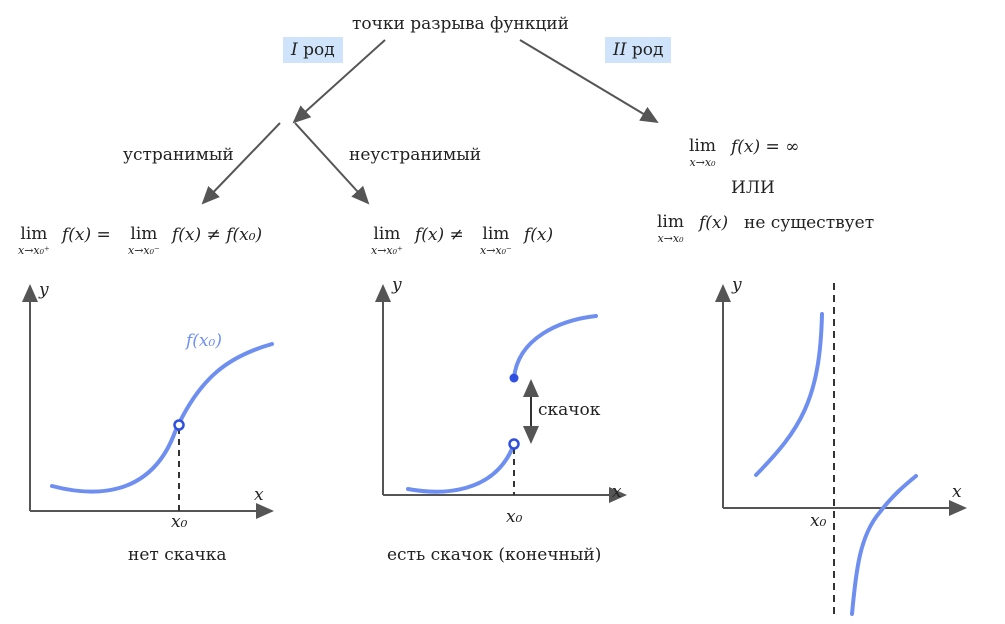 The height and width of the screenshot is (624, 1005). I want to click on branch-nonremovable-label: неустранимый, so click(415, 155).